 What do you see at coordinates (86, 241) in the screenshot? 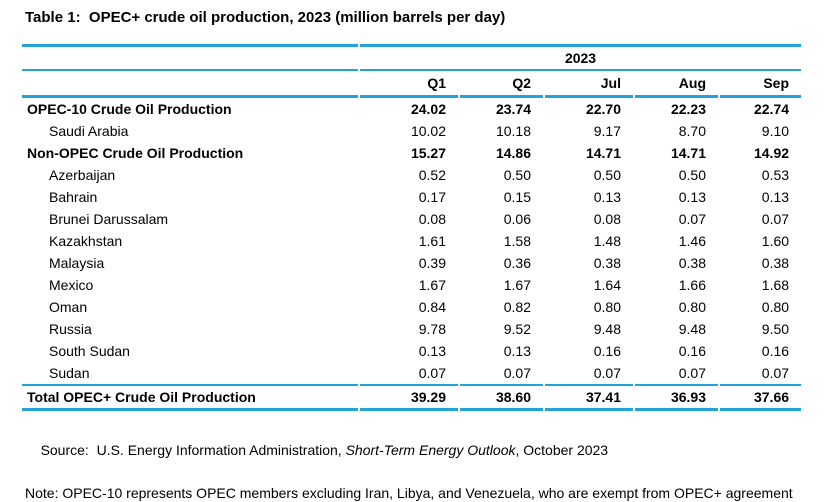
I see `row-label: Kazakhstan` at bounding box center [86, 241].